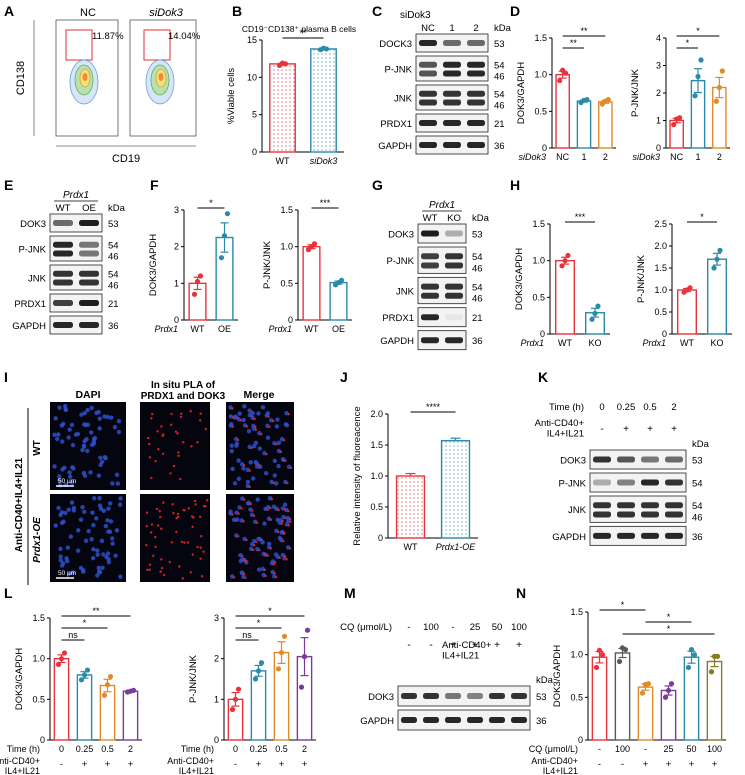  What do you see at coordinates (166, 13) in the screenshot?
I see `flow-right-label: siDok3` at bounding box center [166, 13].